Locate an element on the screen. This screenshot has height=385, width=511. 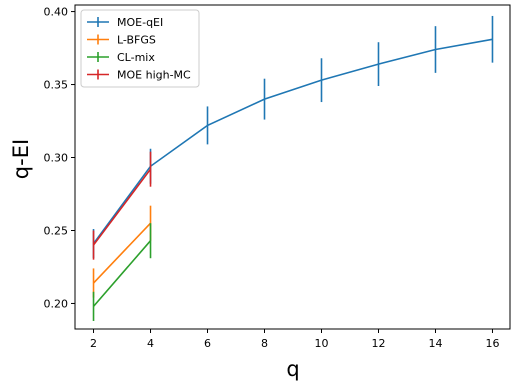
legend-box is located at coordinates (140, 48).